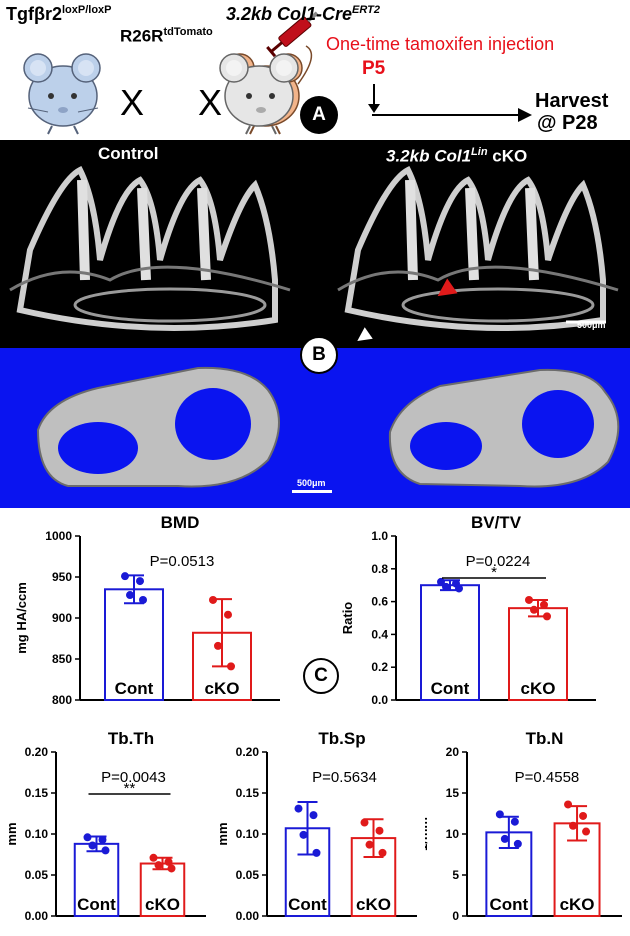 This screenshot has width=630, height=936. What do you see at coordinates (455, 875) in the screenshot?
I see `tbn-ytick-label-1: 5` at bounding box center [455, 875].